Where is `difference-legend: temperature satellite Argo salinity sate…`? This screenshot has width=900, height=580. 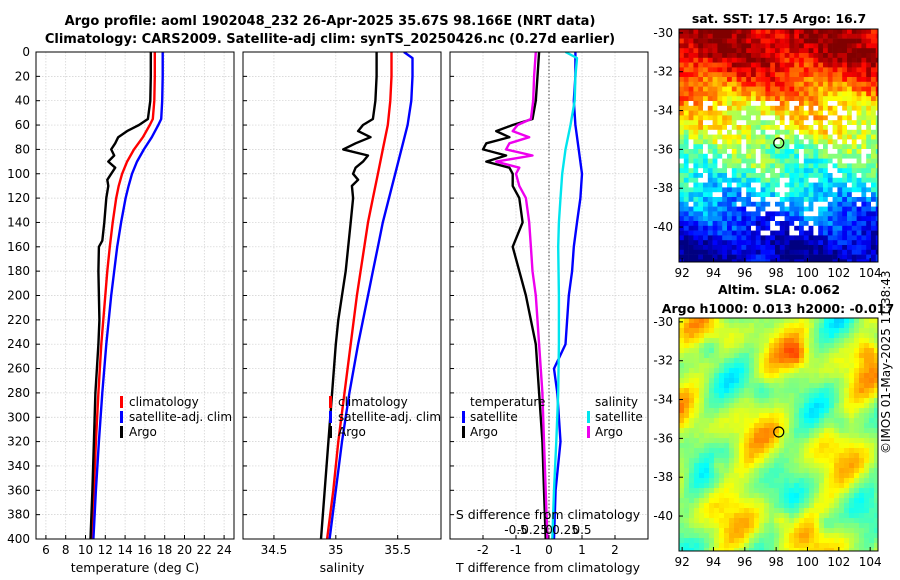 difference-legend: temperature satellite Argo salinity sate… is located at coordinates (552, 417).